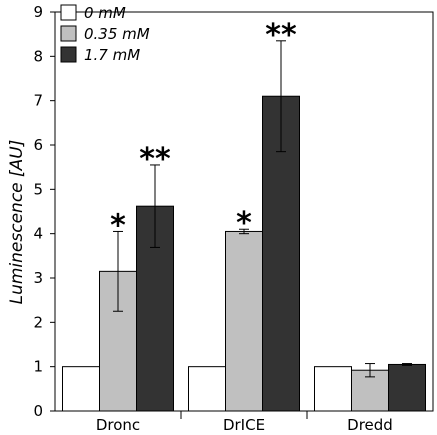  Describe the element at coordinates (38, 12) in the screenshot. I see `y-tick-label: 9` at that location.